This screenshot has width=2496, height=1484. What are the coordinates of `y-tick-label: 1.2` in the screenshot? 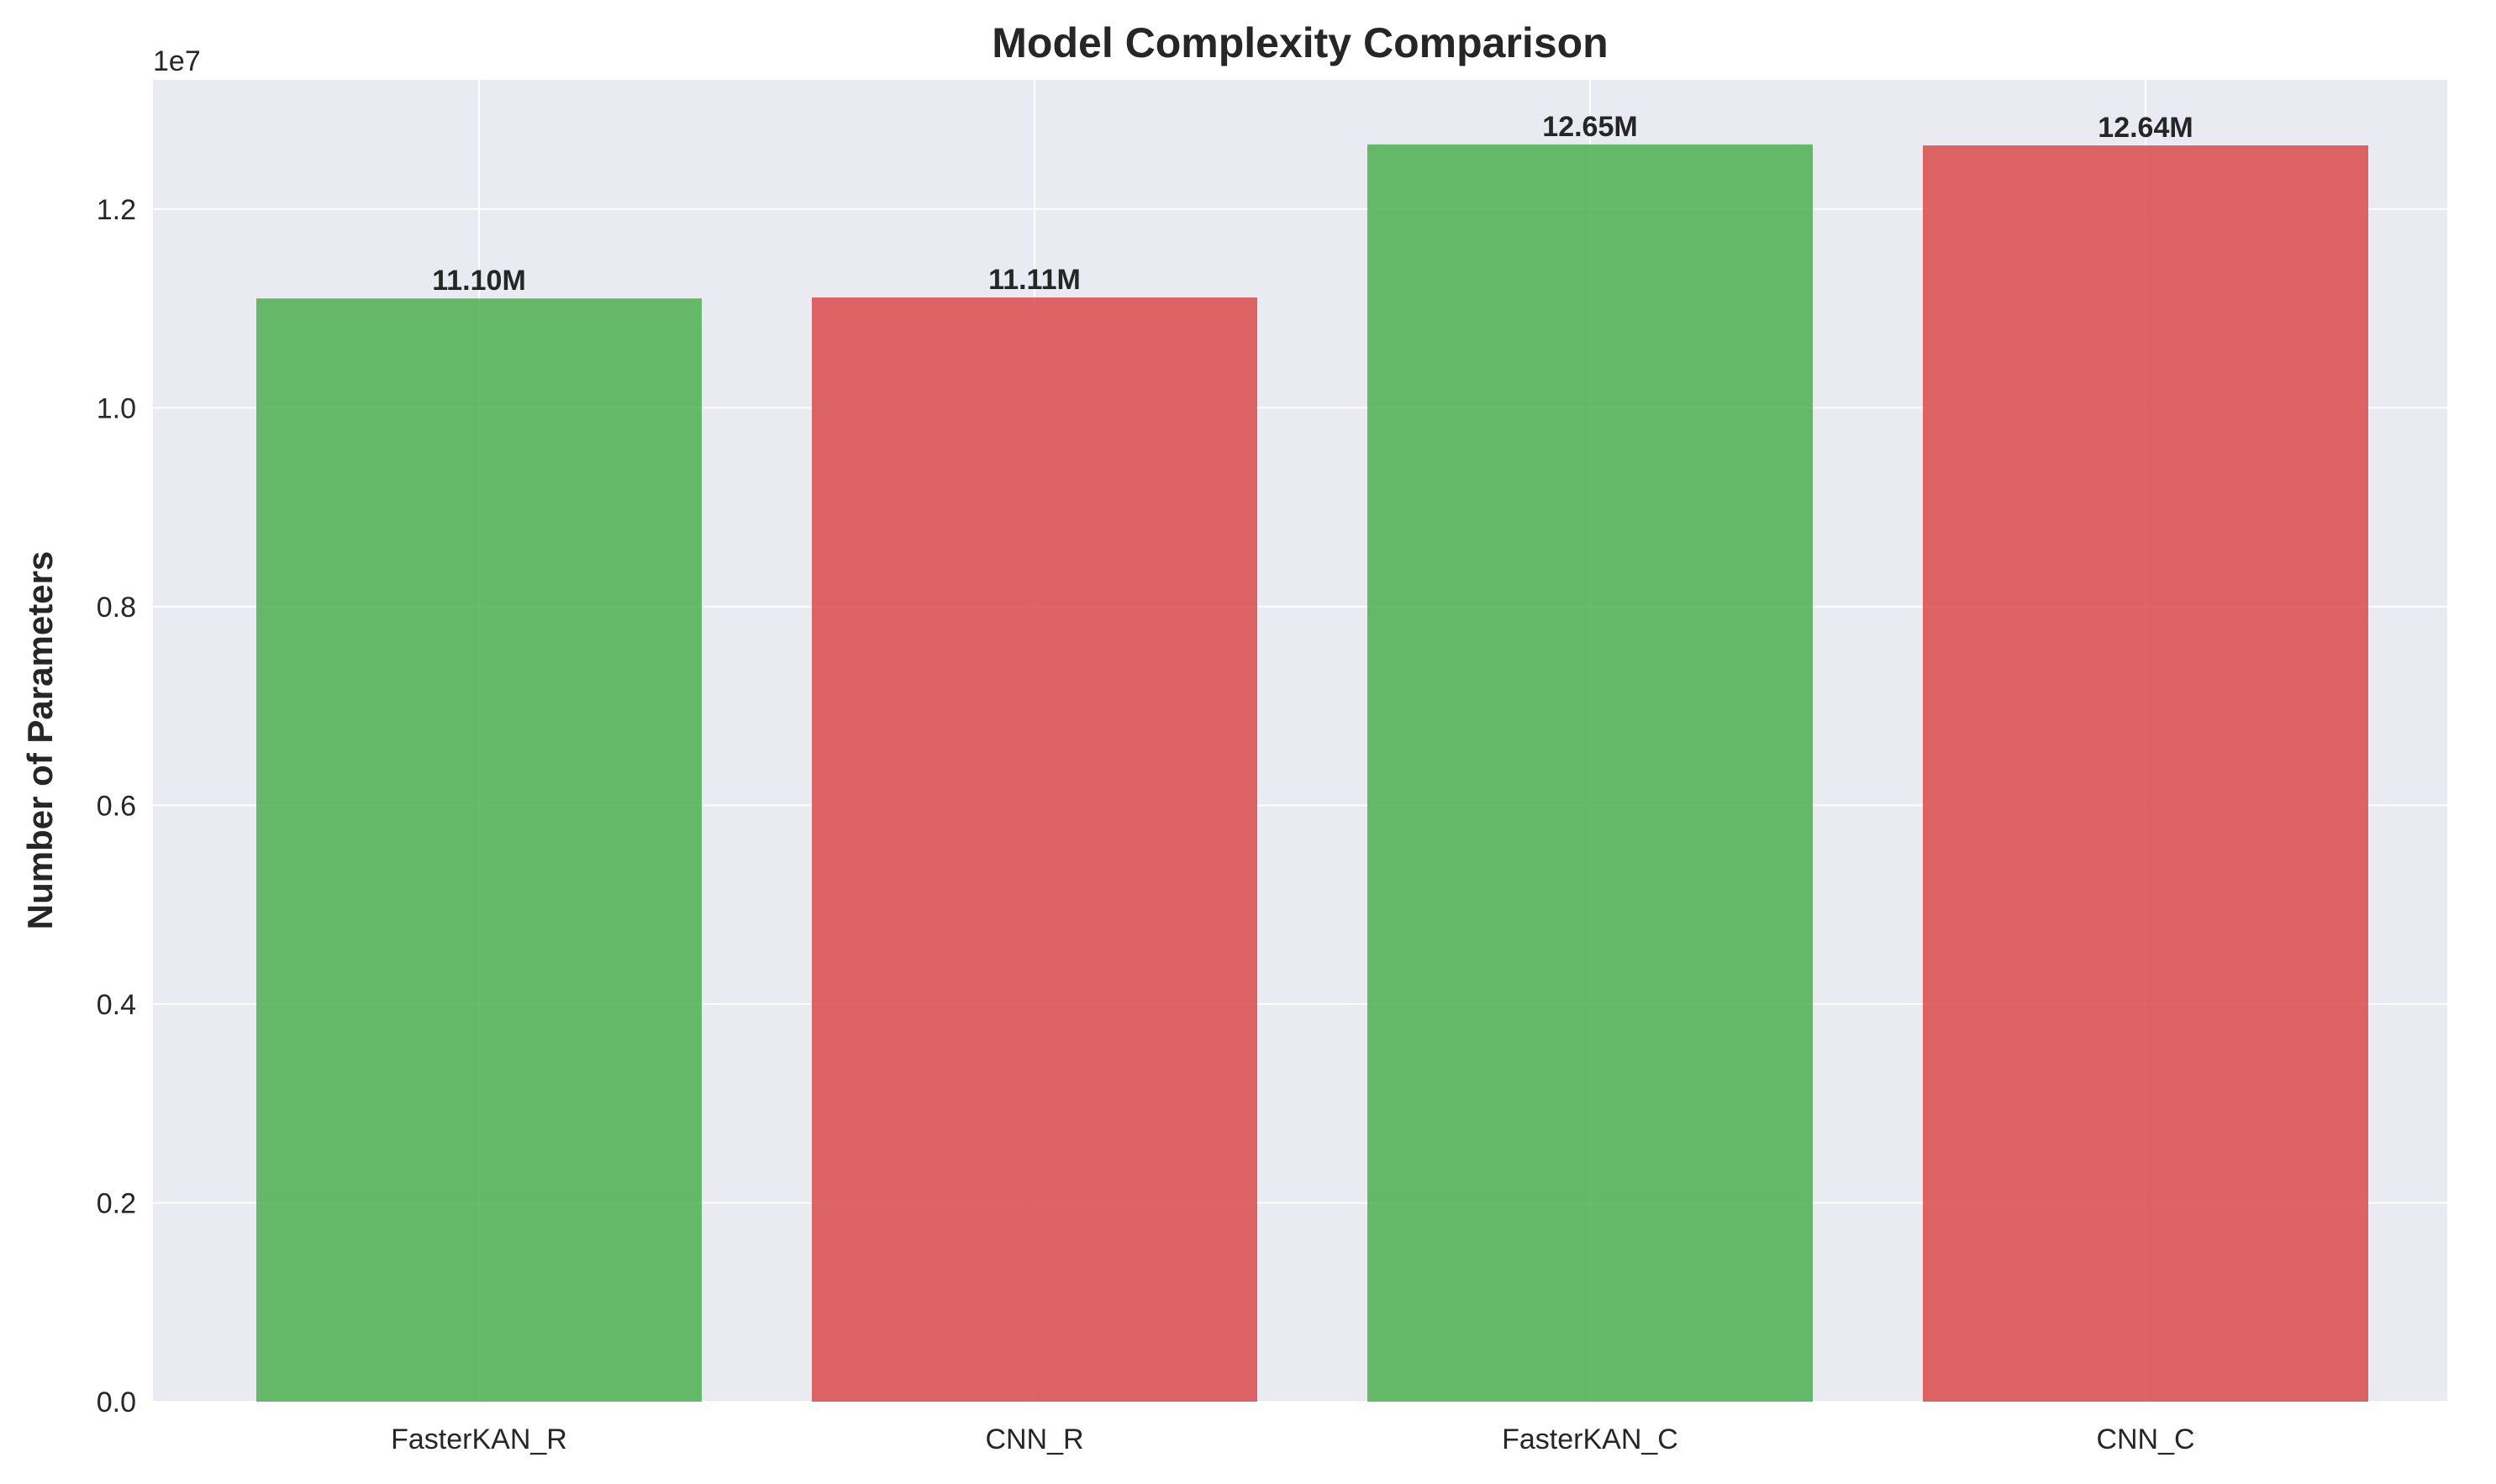 It's located at (117, 210).